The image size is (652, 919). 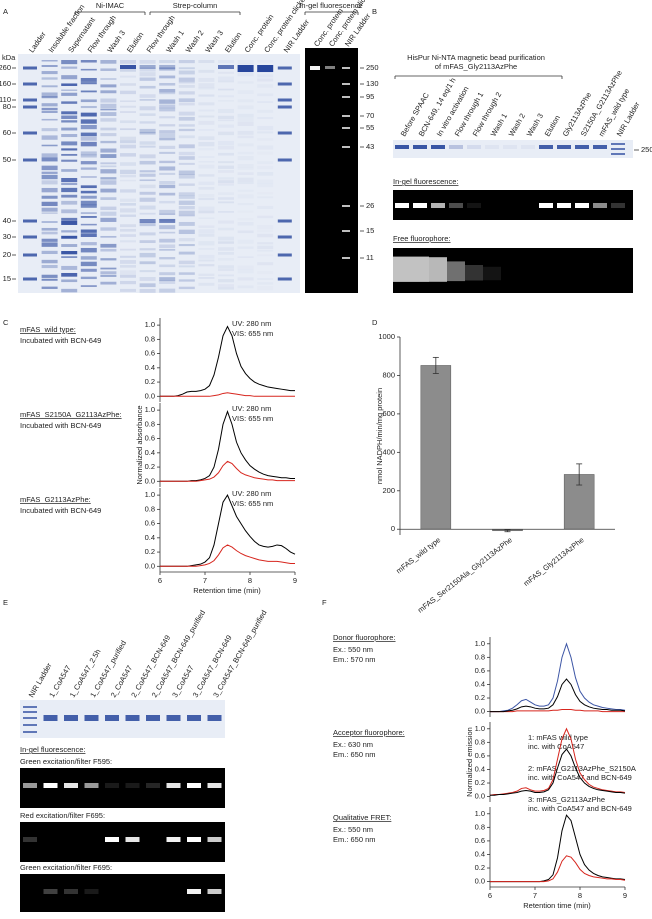 I want to click on marker-label: 15, so click(x=7, y=278).